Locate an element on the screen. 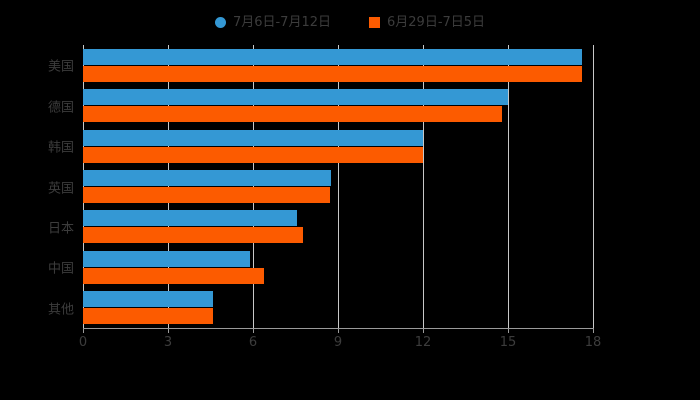  legend-label-series-0: 7月6日-7月12日 is located at coordinates (281, 22).